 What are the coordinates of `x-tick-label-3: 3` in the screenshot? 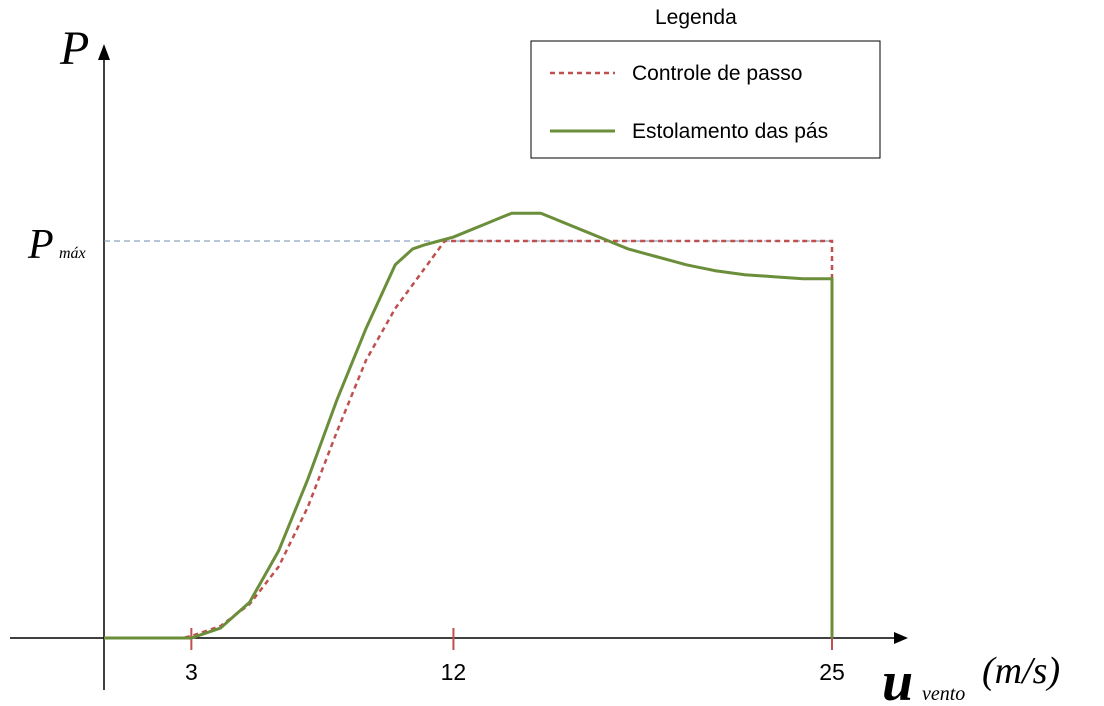 It's located at (191, 672).